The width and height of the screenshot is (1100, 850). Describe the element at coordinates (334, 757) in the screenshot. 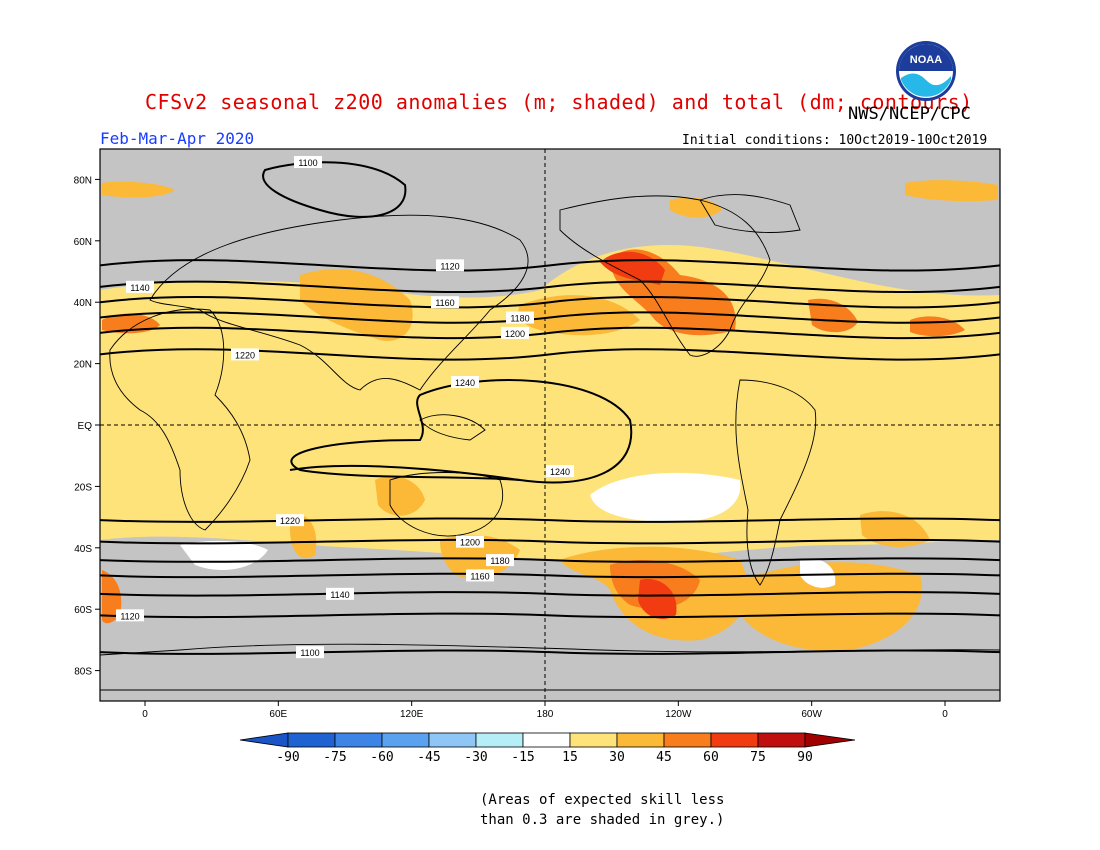

I see `colorbar-tick-label: -75` at that location.